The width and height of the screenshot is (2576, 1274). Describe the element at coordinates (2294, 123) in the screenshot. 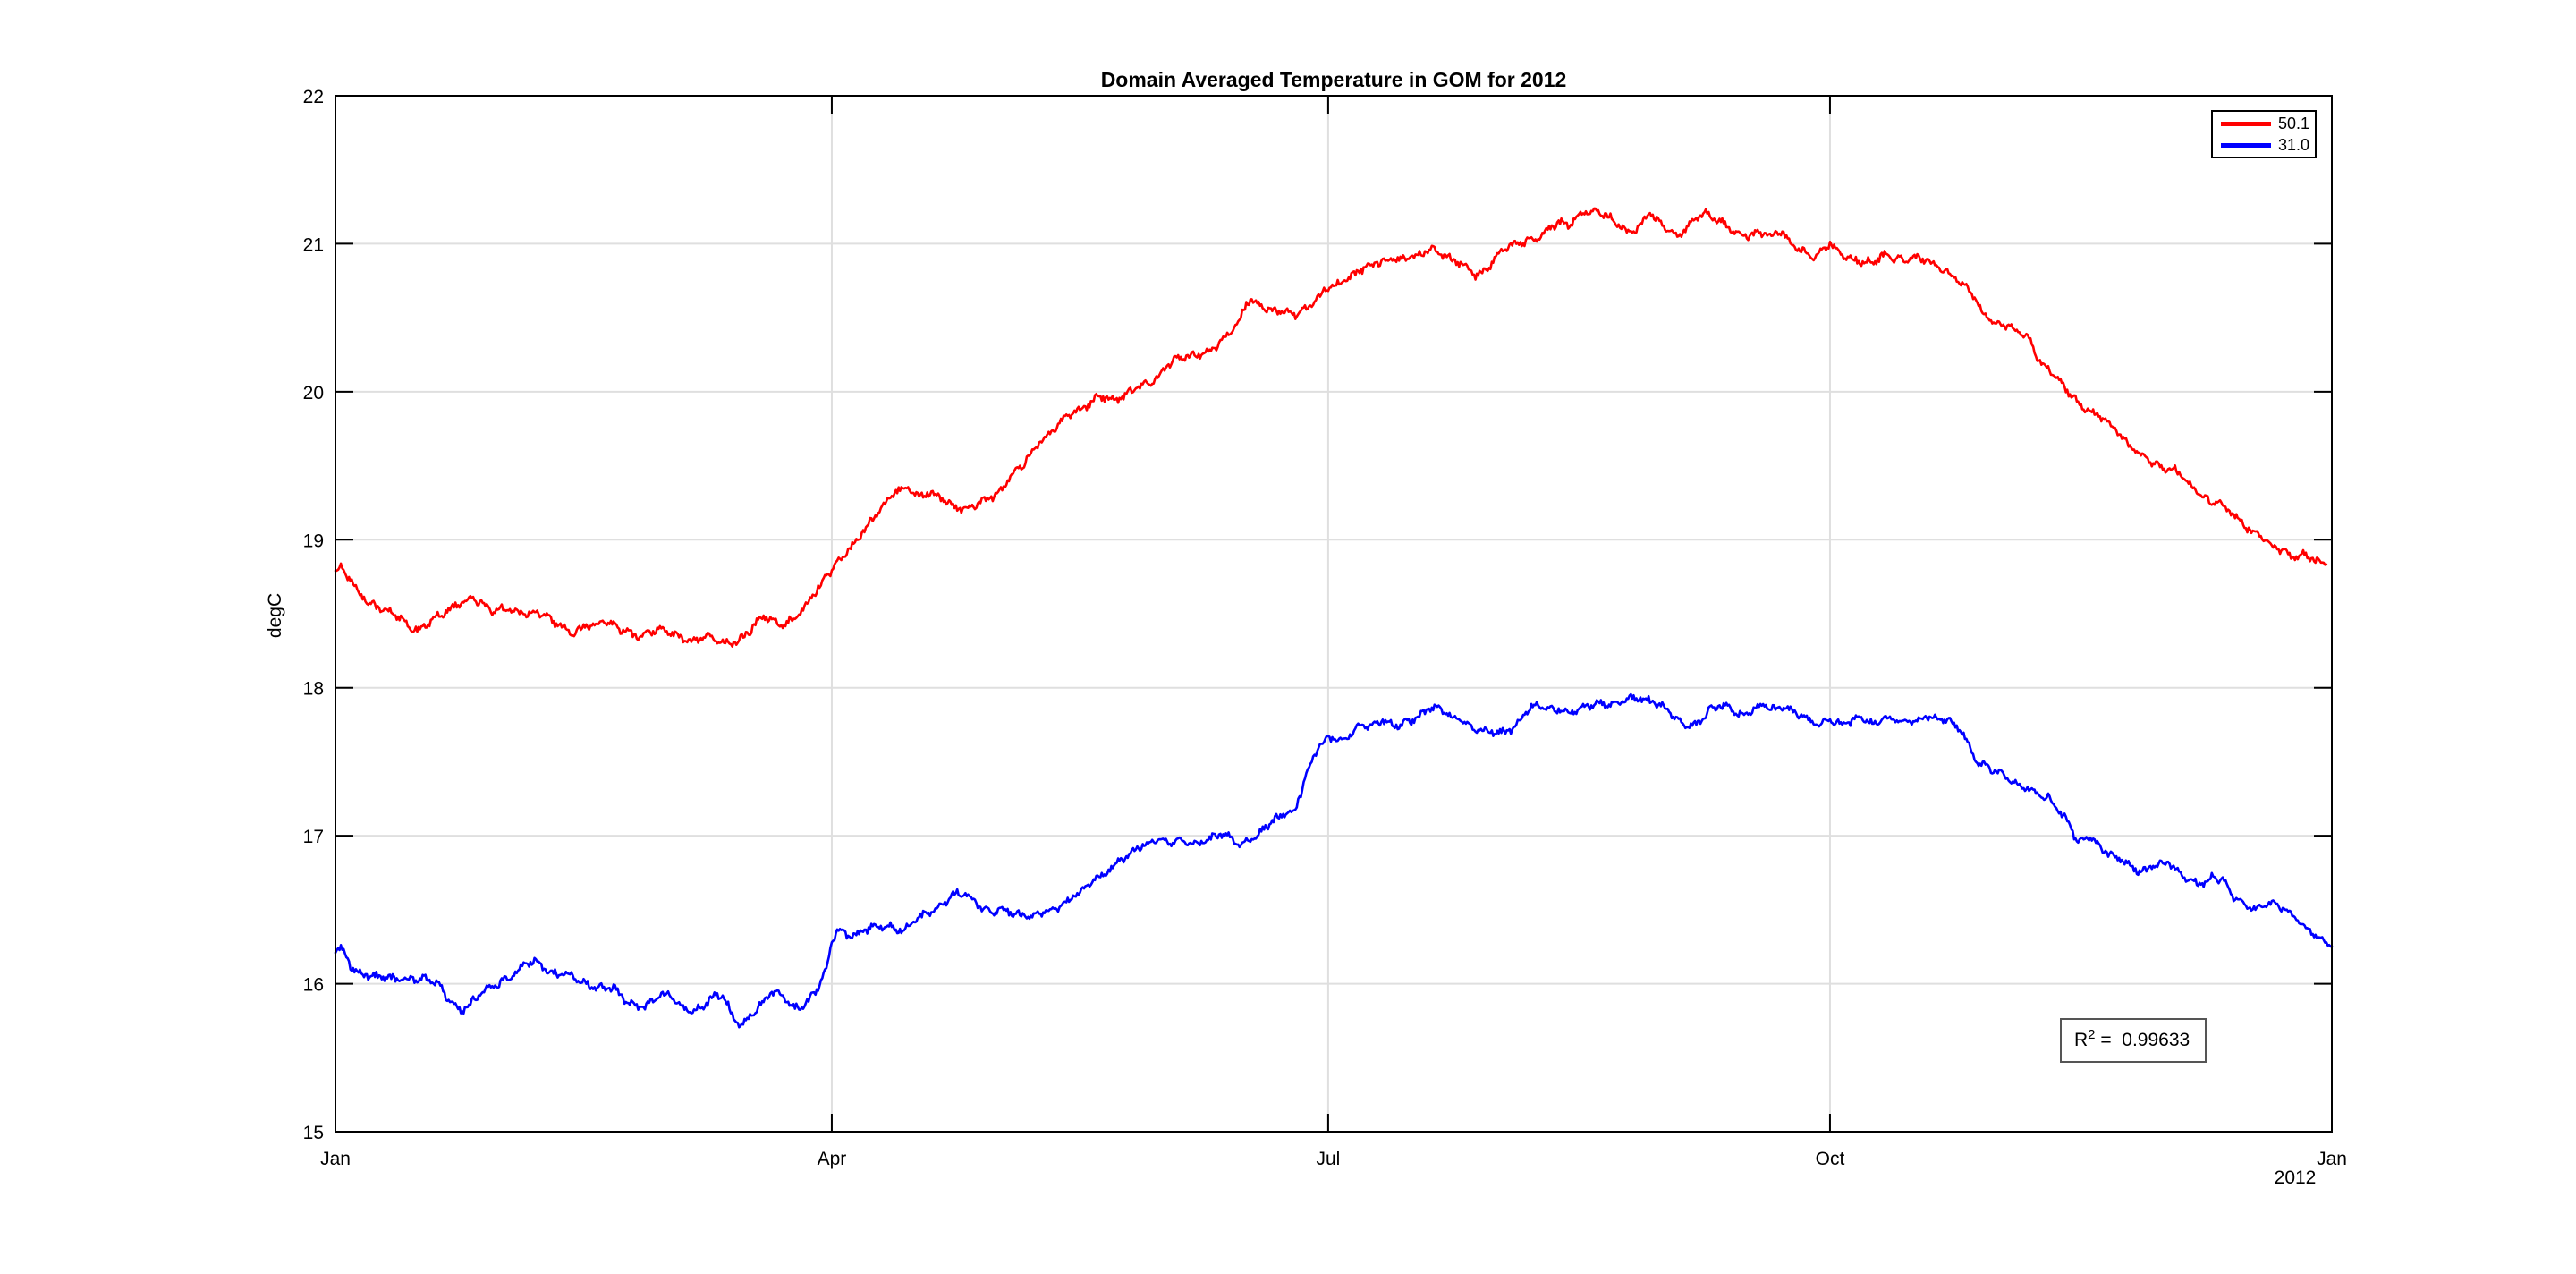

I see `legend-label: 50.1` at that location.